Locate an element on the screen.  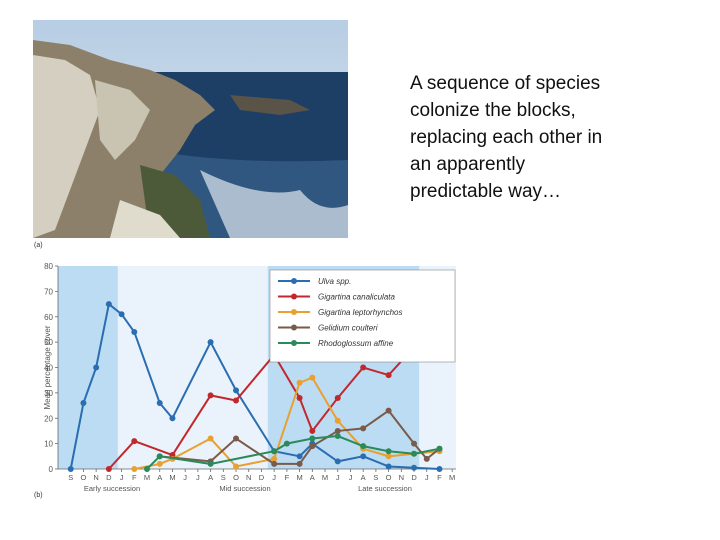
legend-label: Rhodoglossum affine is located at coordinates (356, 343).